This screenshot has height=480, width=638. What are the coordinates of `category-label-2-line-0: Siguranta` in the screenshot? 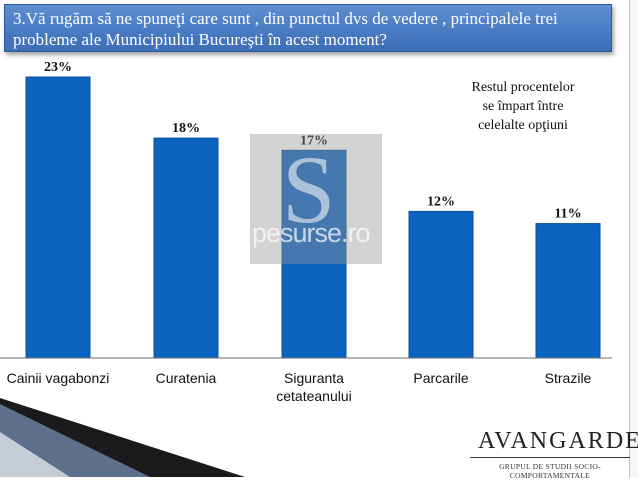 It's located at (314, 378).